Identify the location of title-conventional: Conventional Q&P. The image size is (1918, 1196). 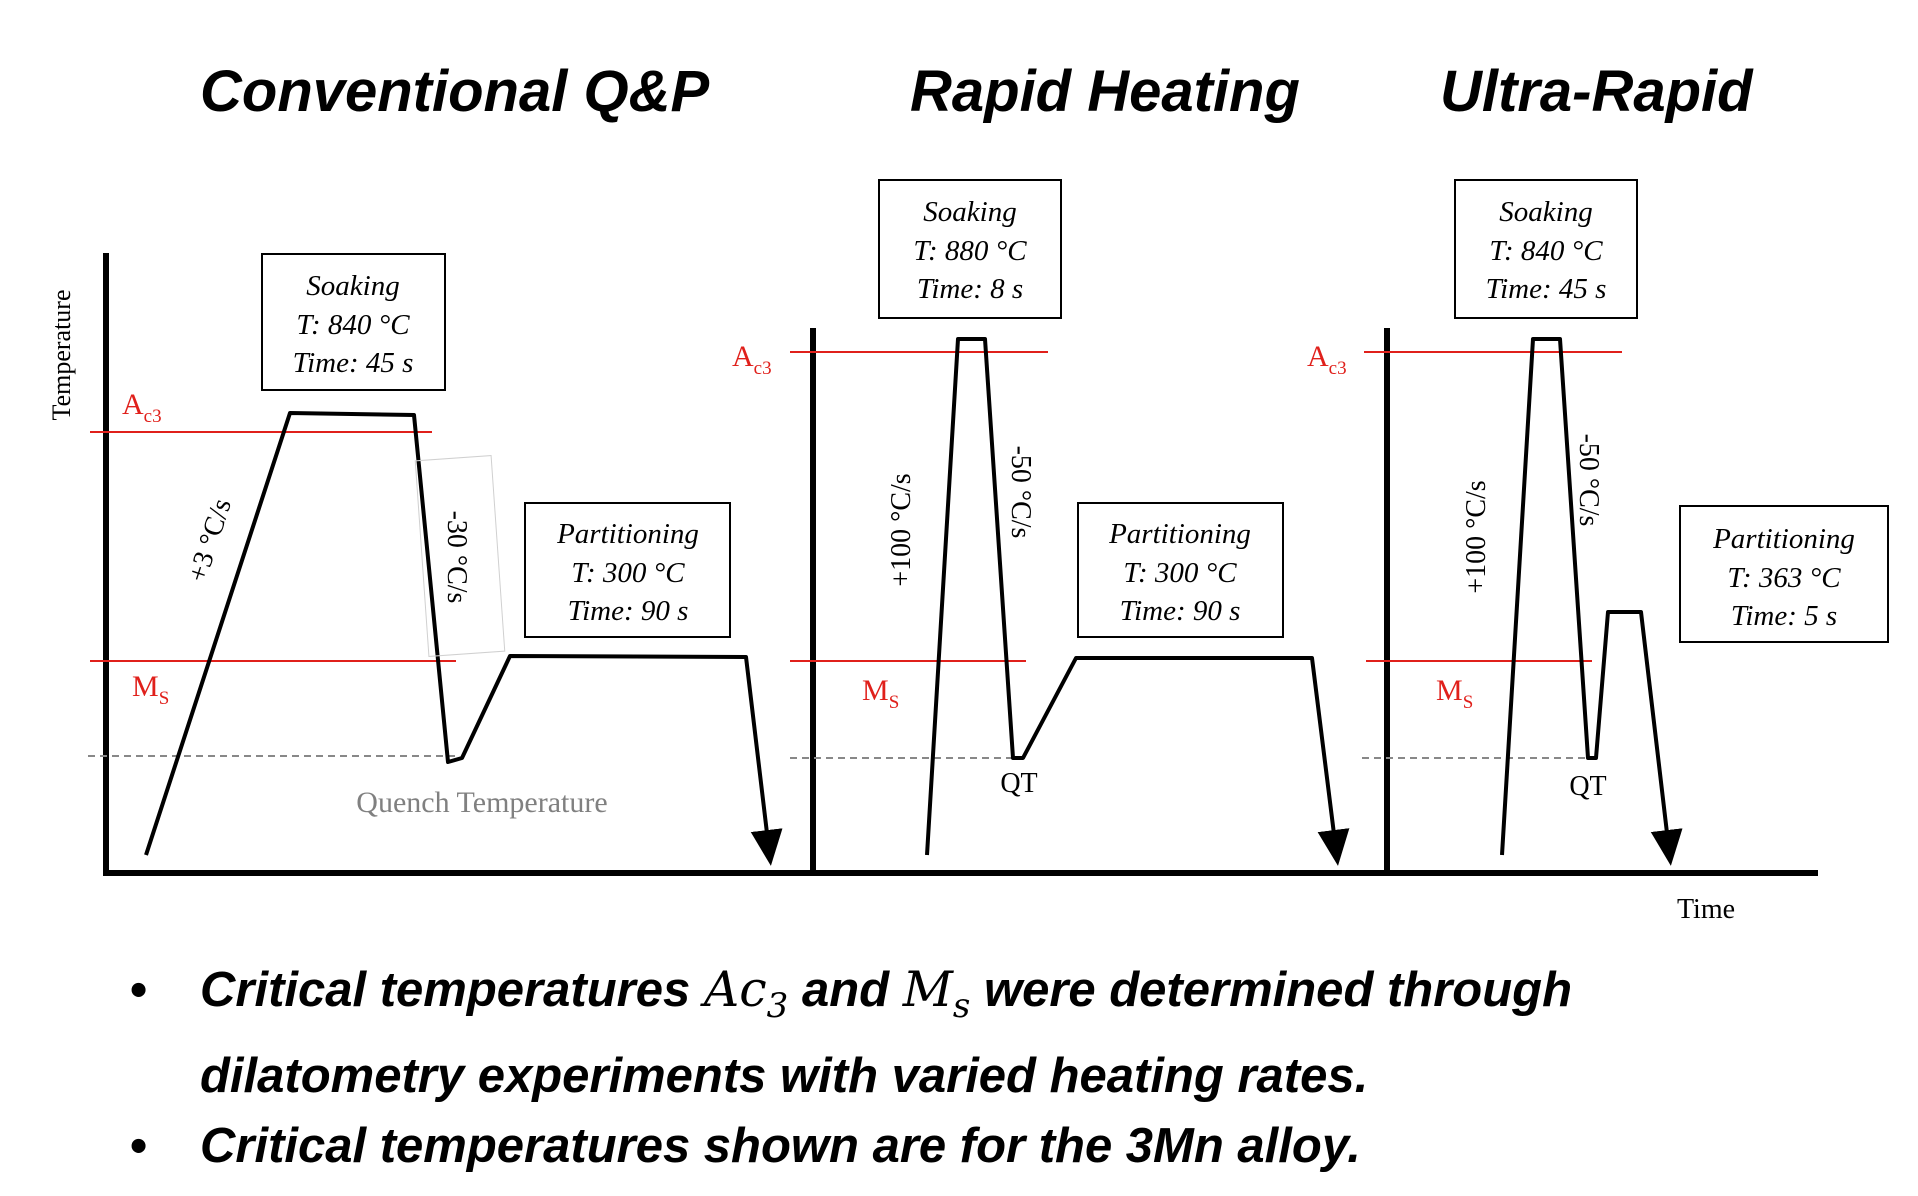
(455, 91).